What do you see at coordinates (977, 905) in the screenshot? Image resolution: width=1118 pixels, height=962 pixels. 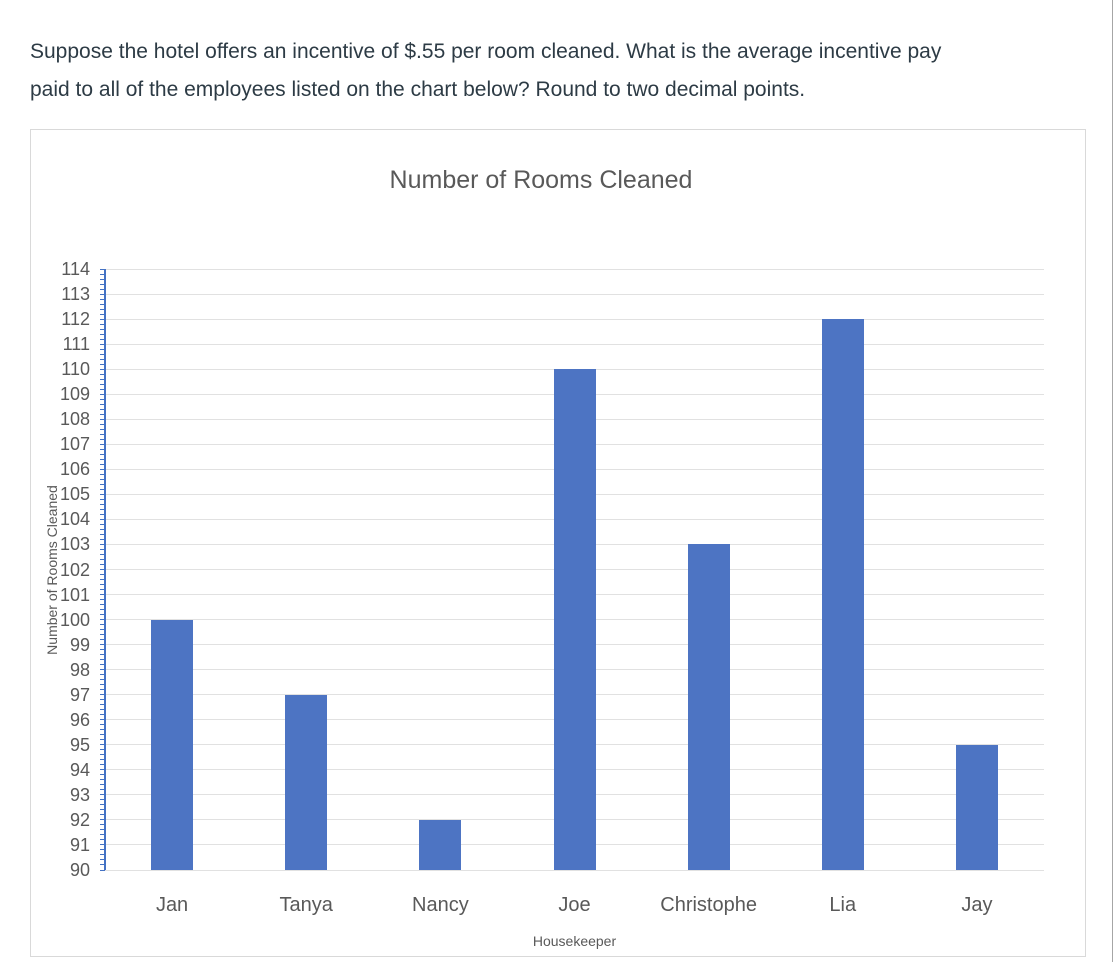 I see `x-category-label: Jay` at bounding box center [977, 905].